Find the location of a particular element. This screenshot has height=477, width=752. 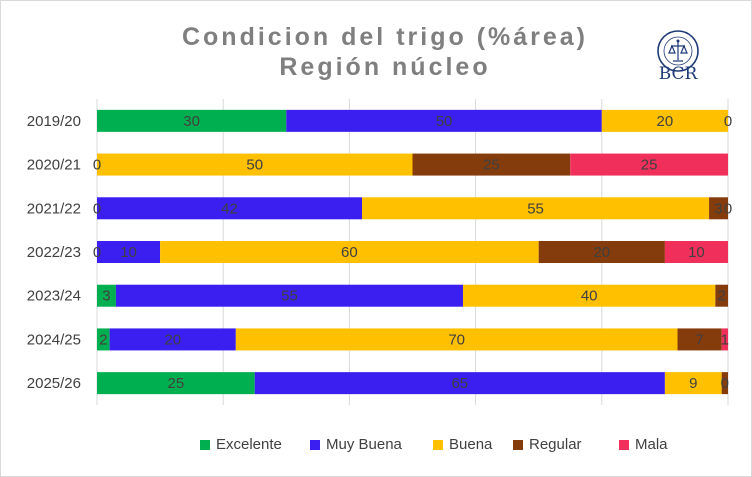

category-label: 2019/20 is located at coordinates (54, 121).